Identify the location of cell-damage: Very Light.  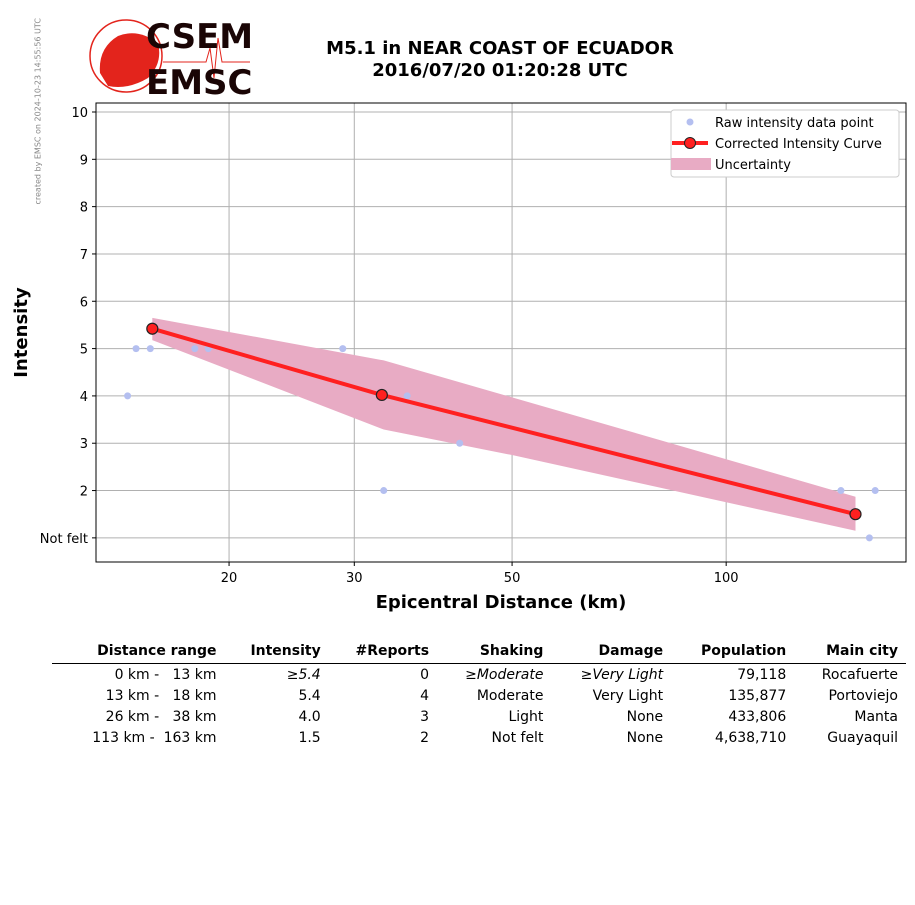
(628, 696).